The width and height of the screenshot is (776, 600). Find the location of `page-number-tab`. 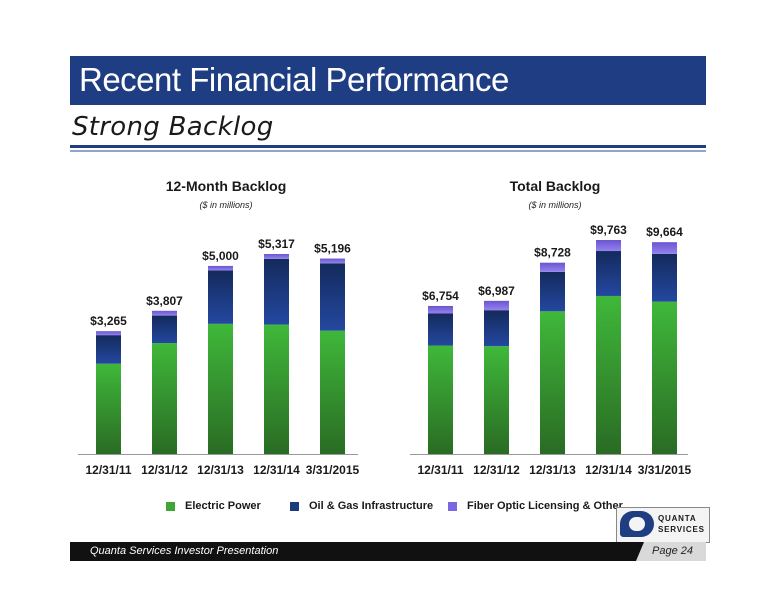

page-number-tab is located at coordinates (671, 551).